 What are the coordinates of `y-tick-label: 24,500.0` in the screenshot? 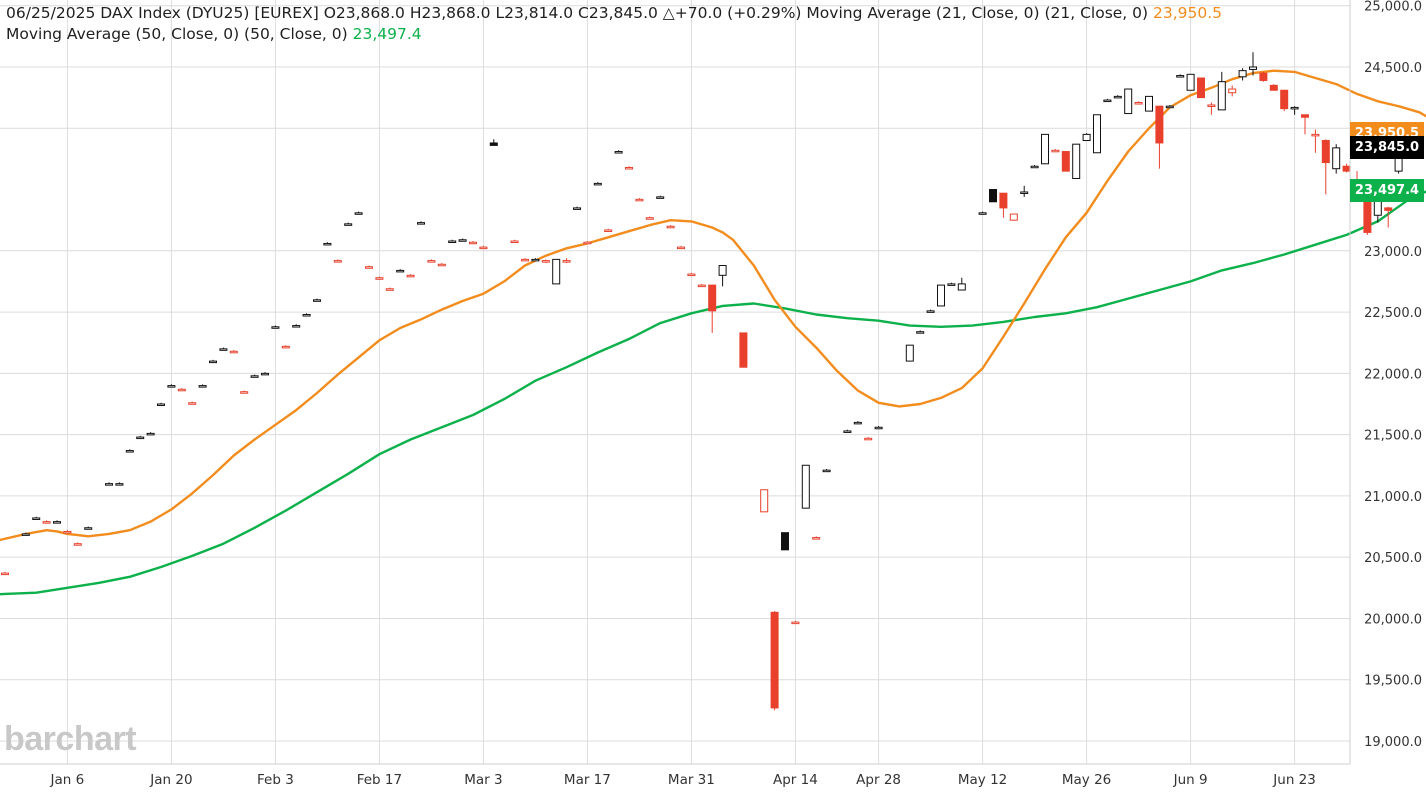 It's located at (1393, 68).